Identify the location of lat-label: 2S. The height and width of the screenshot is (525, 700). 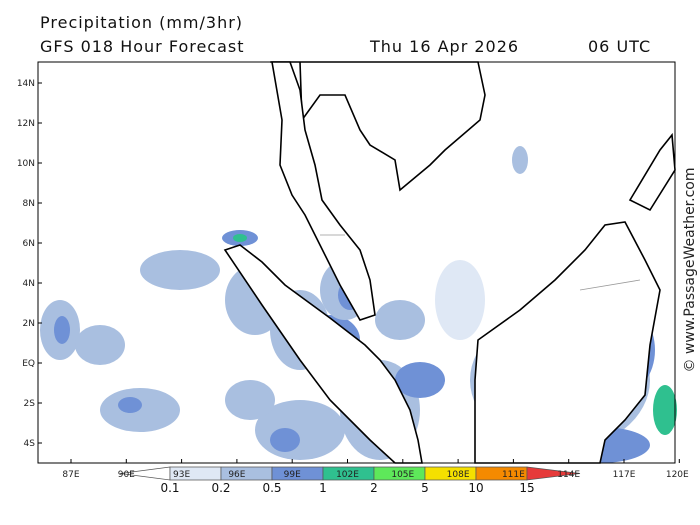
(30, 404).